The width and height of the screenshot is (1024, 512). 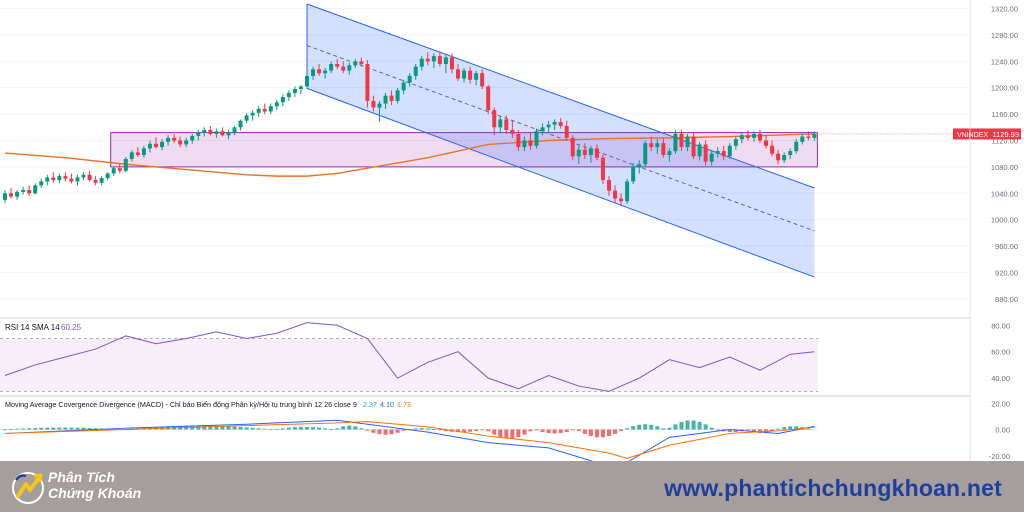 What do you see at coordinates (95, 493) in the screenshot?
I see `logo-text-line2: Chứng Khoán` at bounding box center [95, 493].